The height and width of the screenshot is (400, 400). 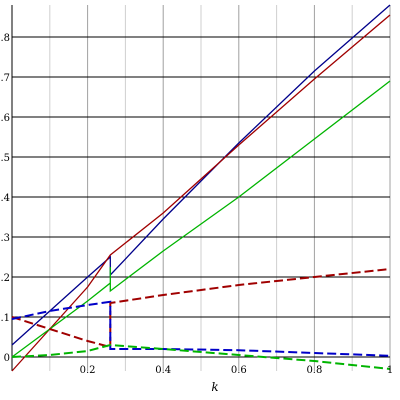 What do you see at coordinates (5, 318) in the screenshot?
I see `y-tick-label: 0.1` at bounding box center [5, 318].